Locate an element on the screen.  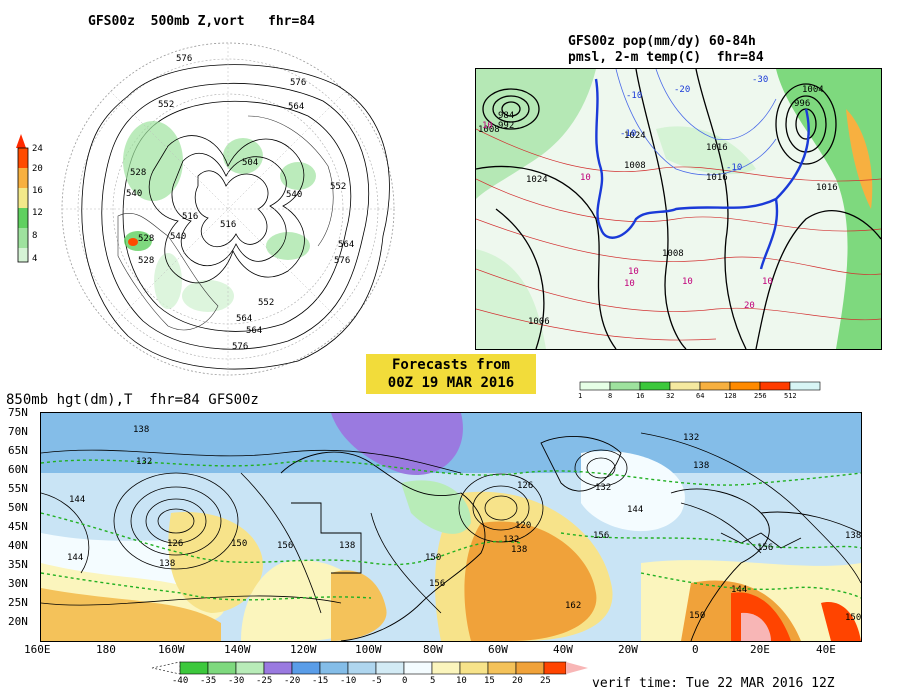
lower-panel-title: 850mb hgt(dm),T fhr=84 GFS00z is located at coordinates (132, 400).